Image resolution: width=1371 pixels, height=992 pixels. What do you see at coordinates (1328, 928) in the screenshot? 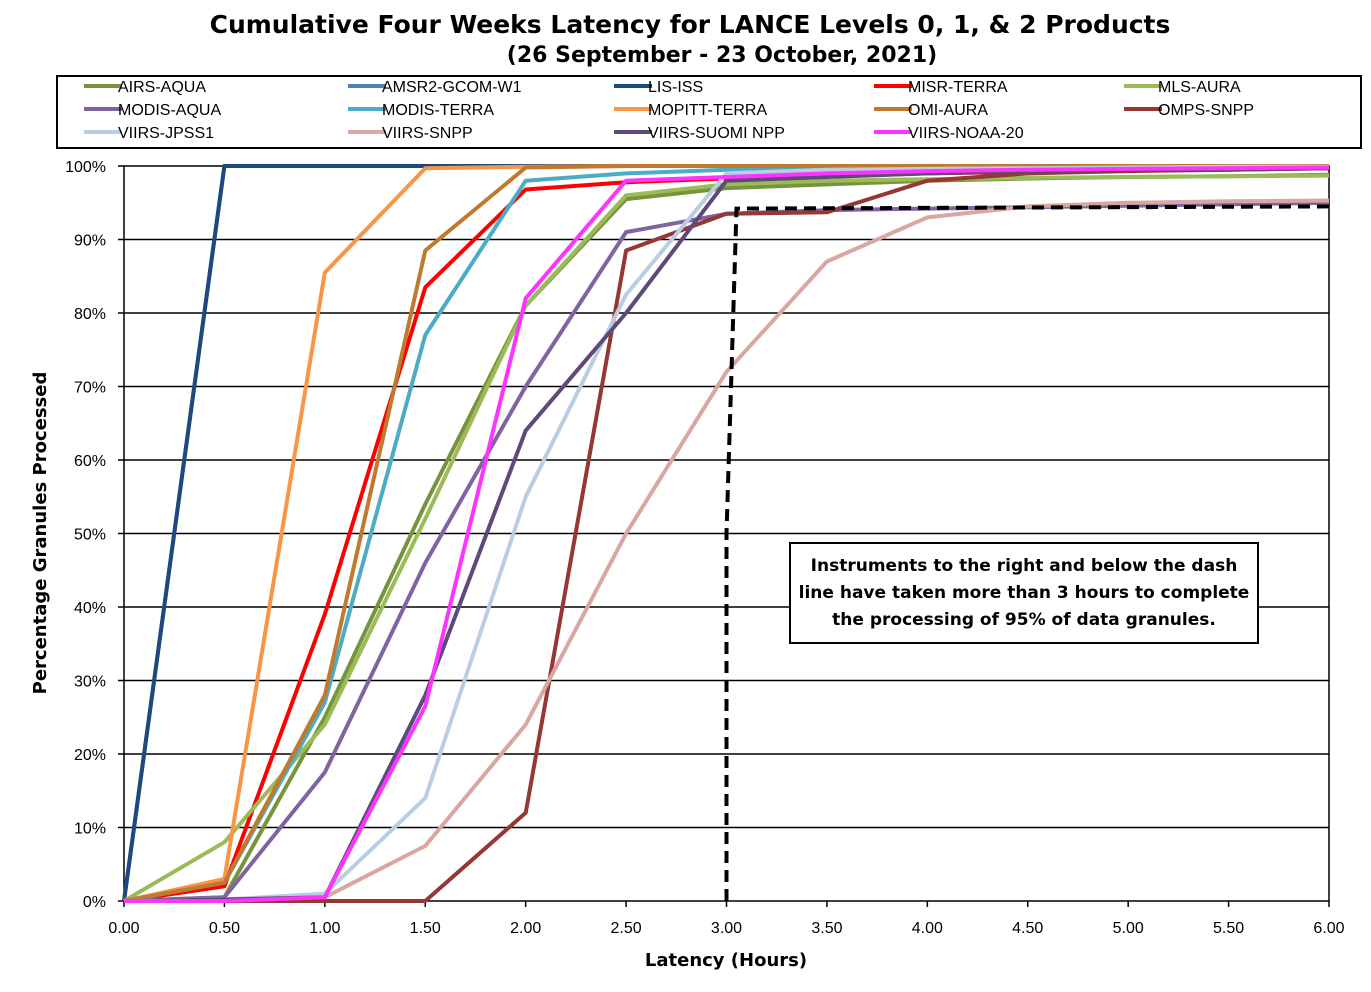
I see `x-tick-label: 6.00` at bounding box center [1328, 928].